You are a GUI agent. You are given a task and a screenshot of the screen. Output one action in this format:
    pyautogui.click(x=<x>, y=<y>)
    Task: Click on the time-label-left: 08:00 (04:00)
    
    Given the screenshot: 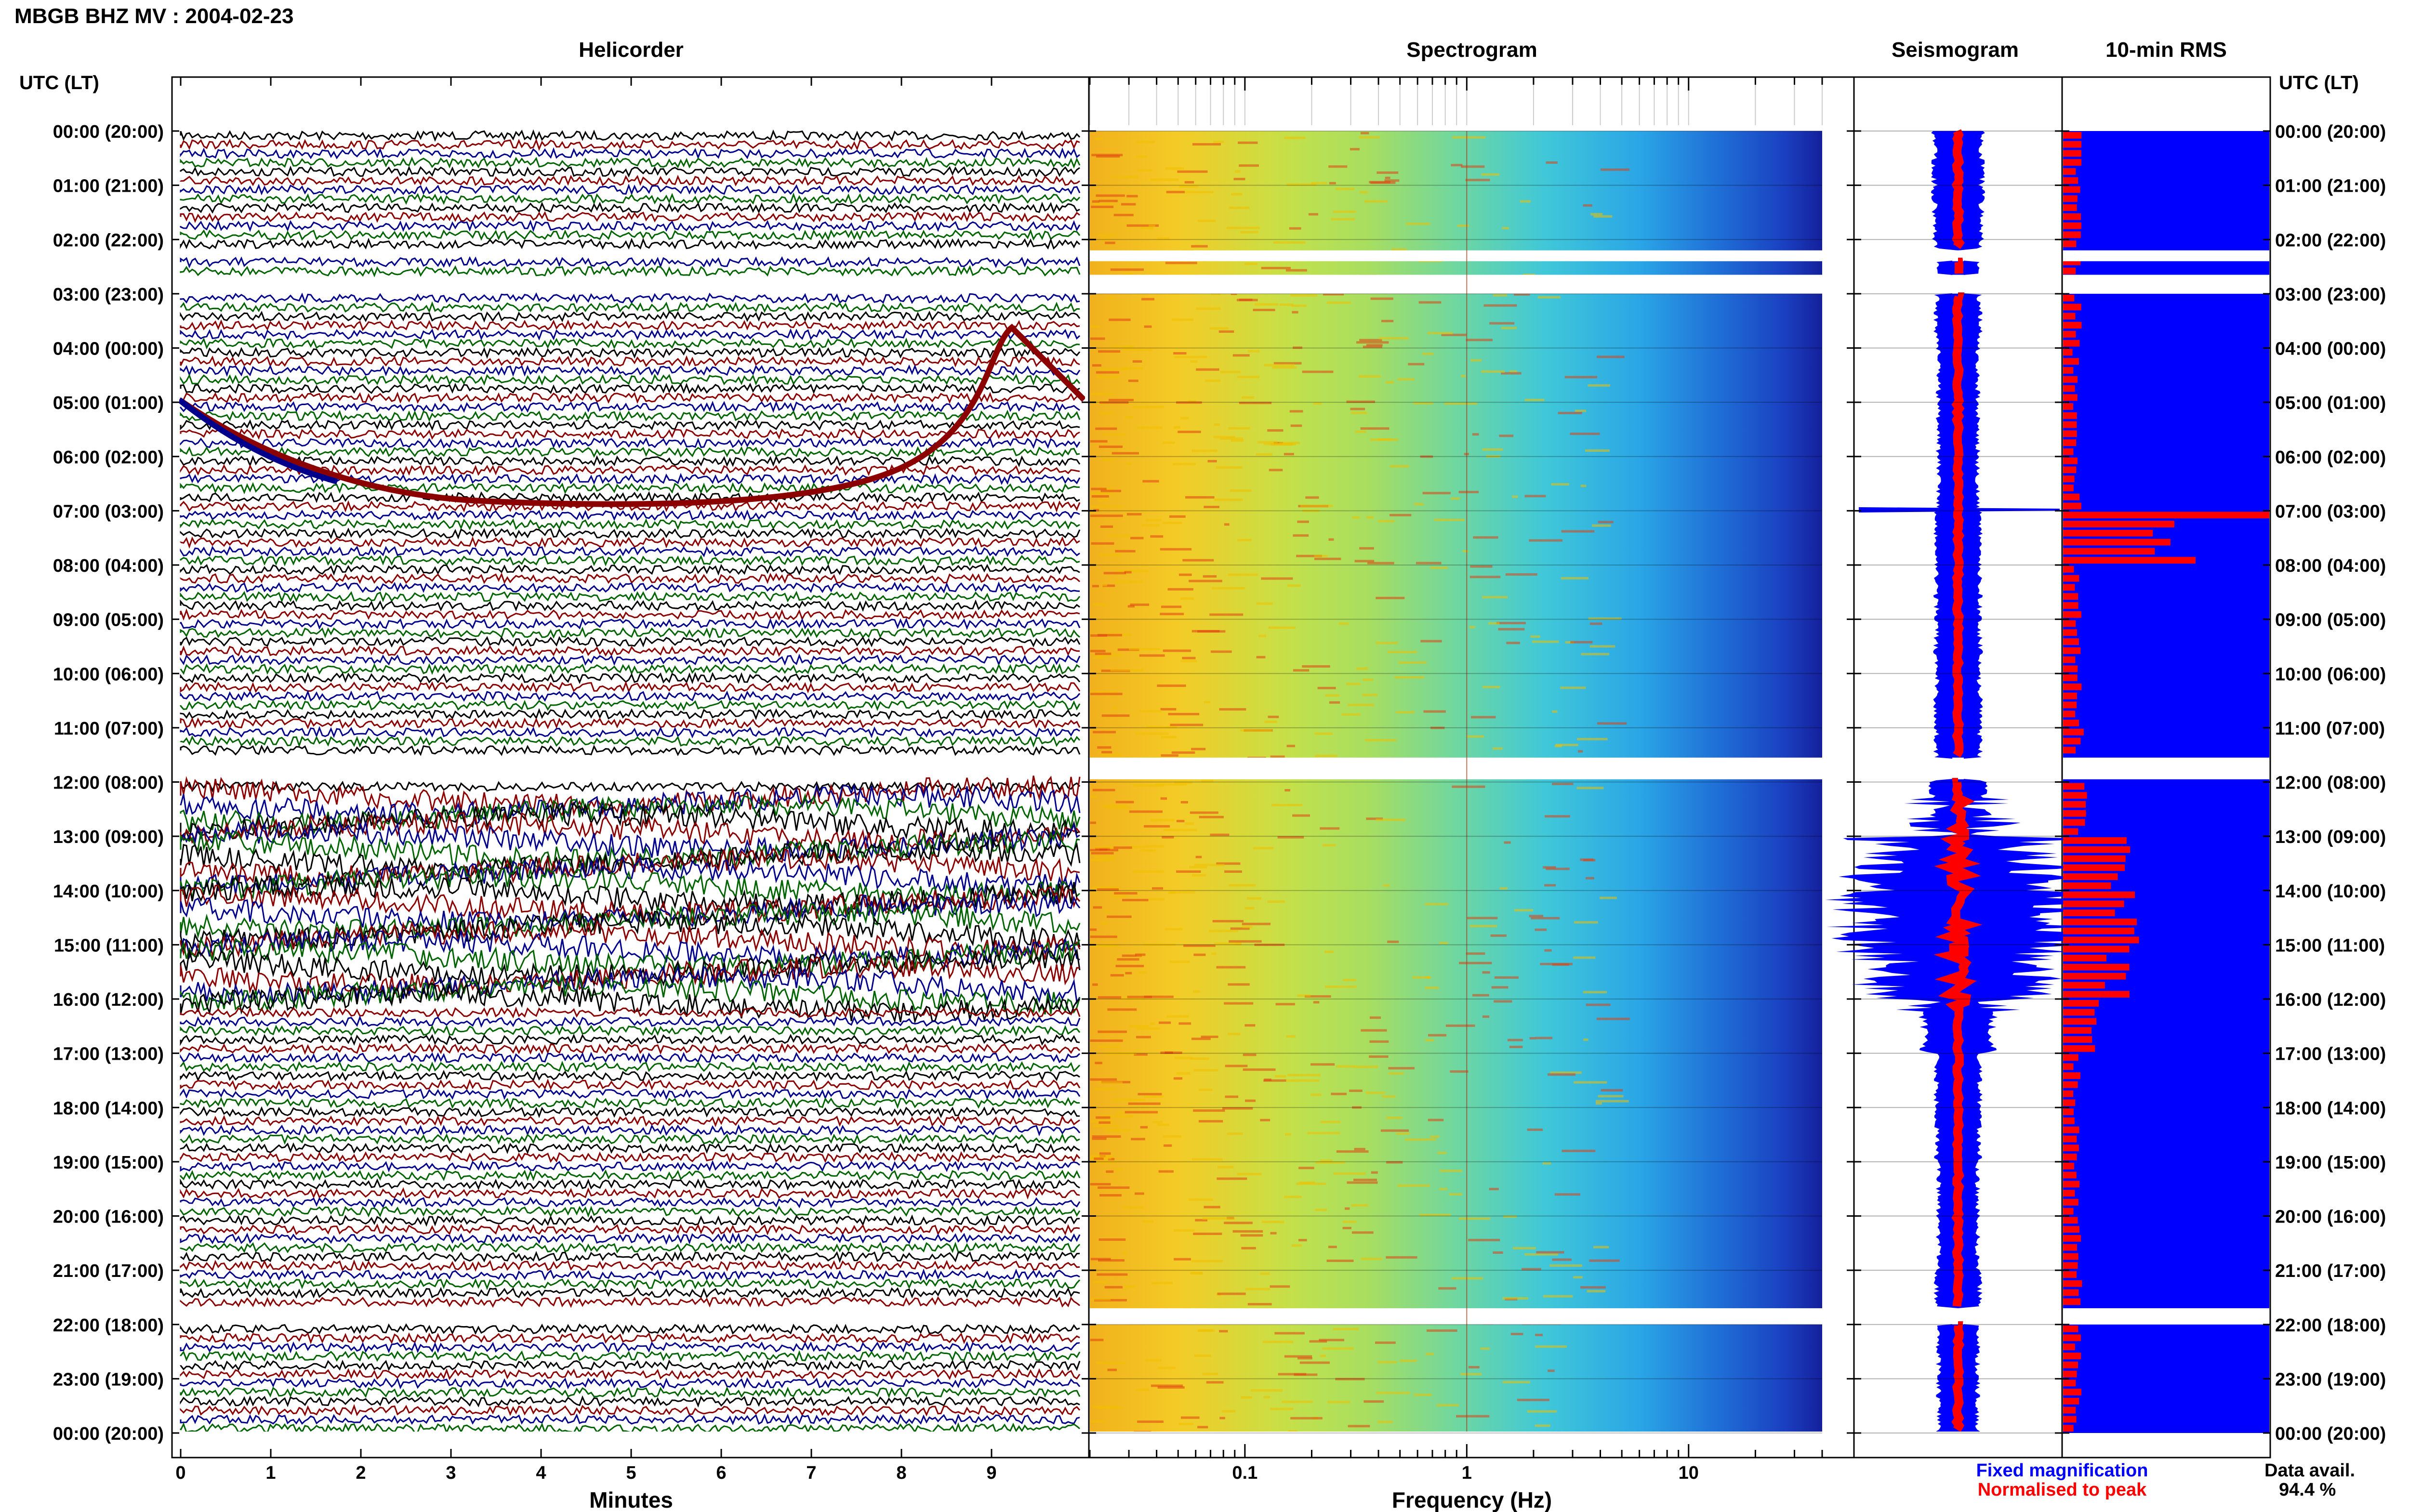 What is the action you would take?
    pyautogui.click(x=108, y=566)
    